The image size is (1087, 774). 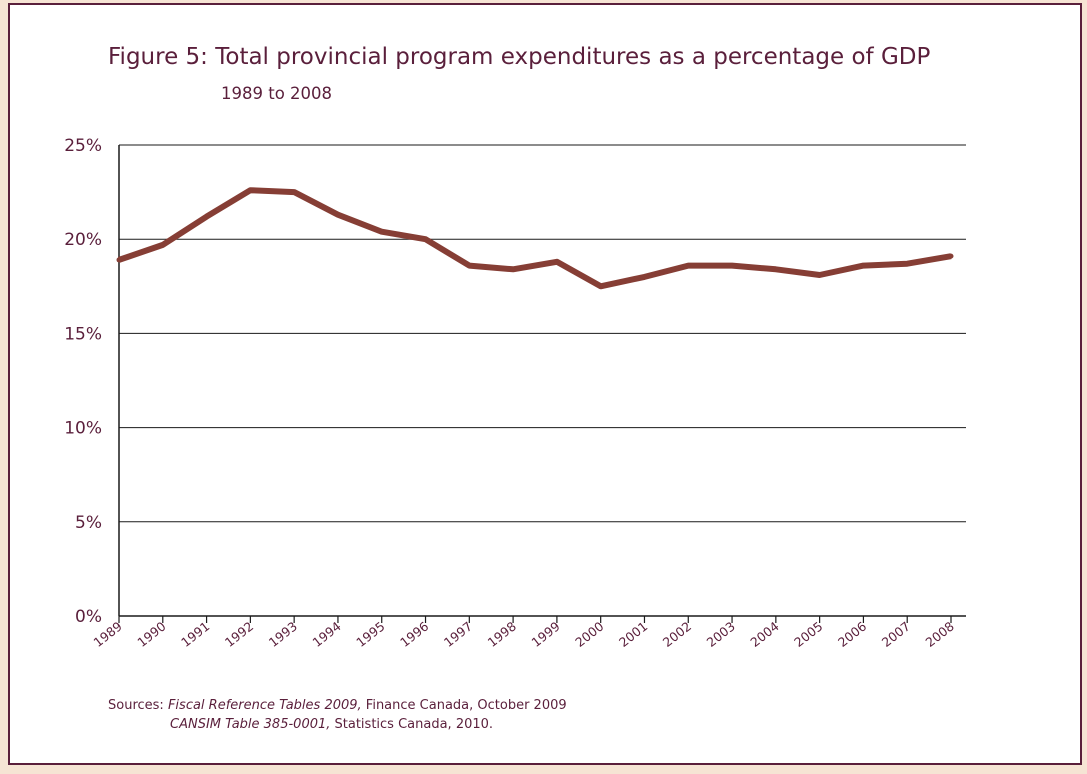 What do you see at coordinates (852, 634) in the screenshot?
I see `x-tick-label: 2006` at bounding box center [852, 634].